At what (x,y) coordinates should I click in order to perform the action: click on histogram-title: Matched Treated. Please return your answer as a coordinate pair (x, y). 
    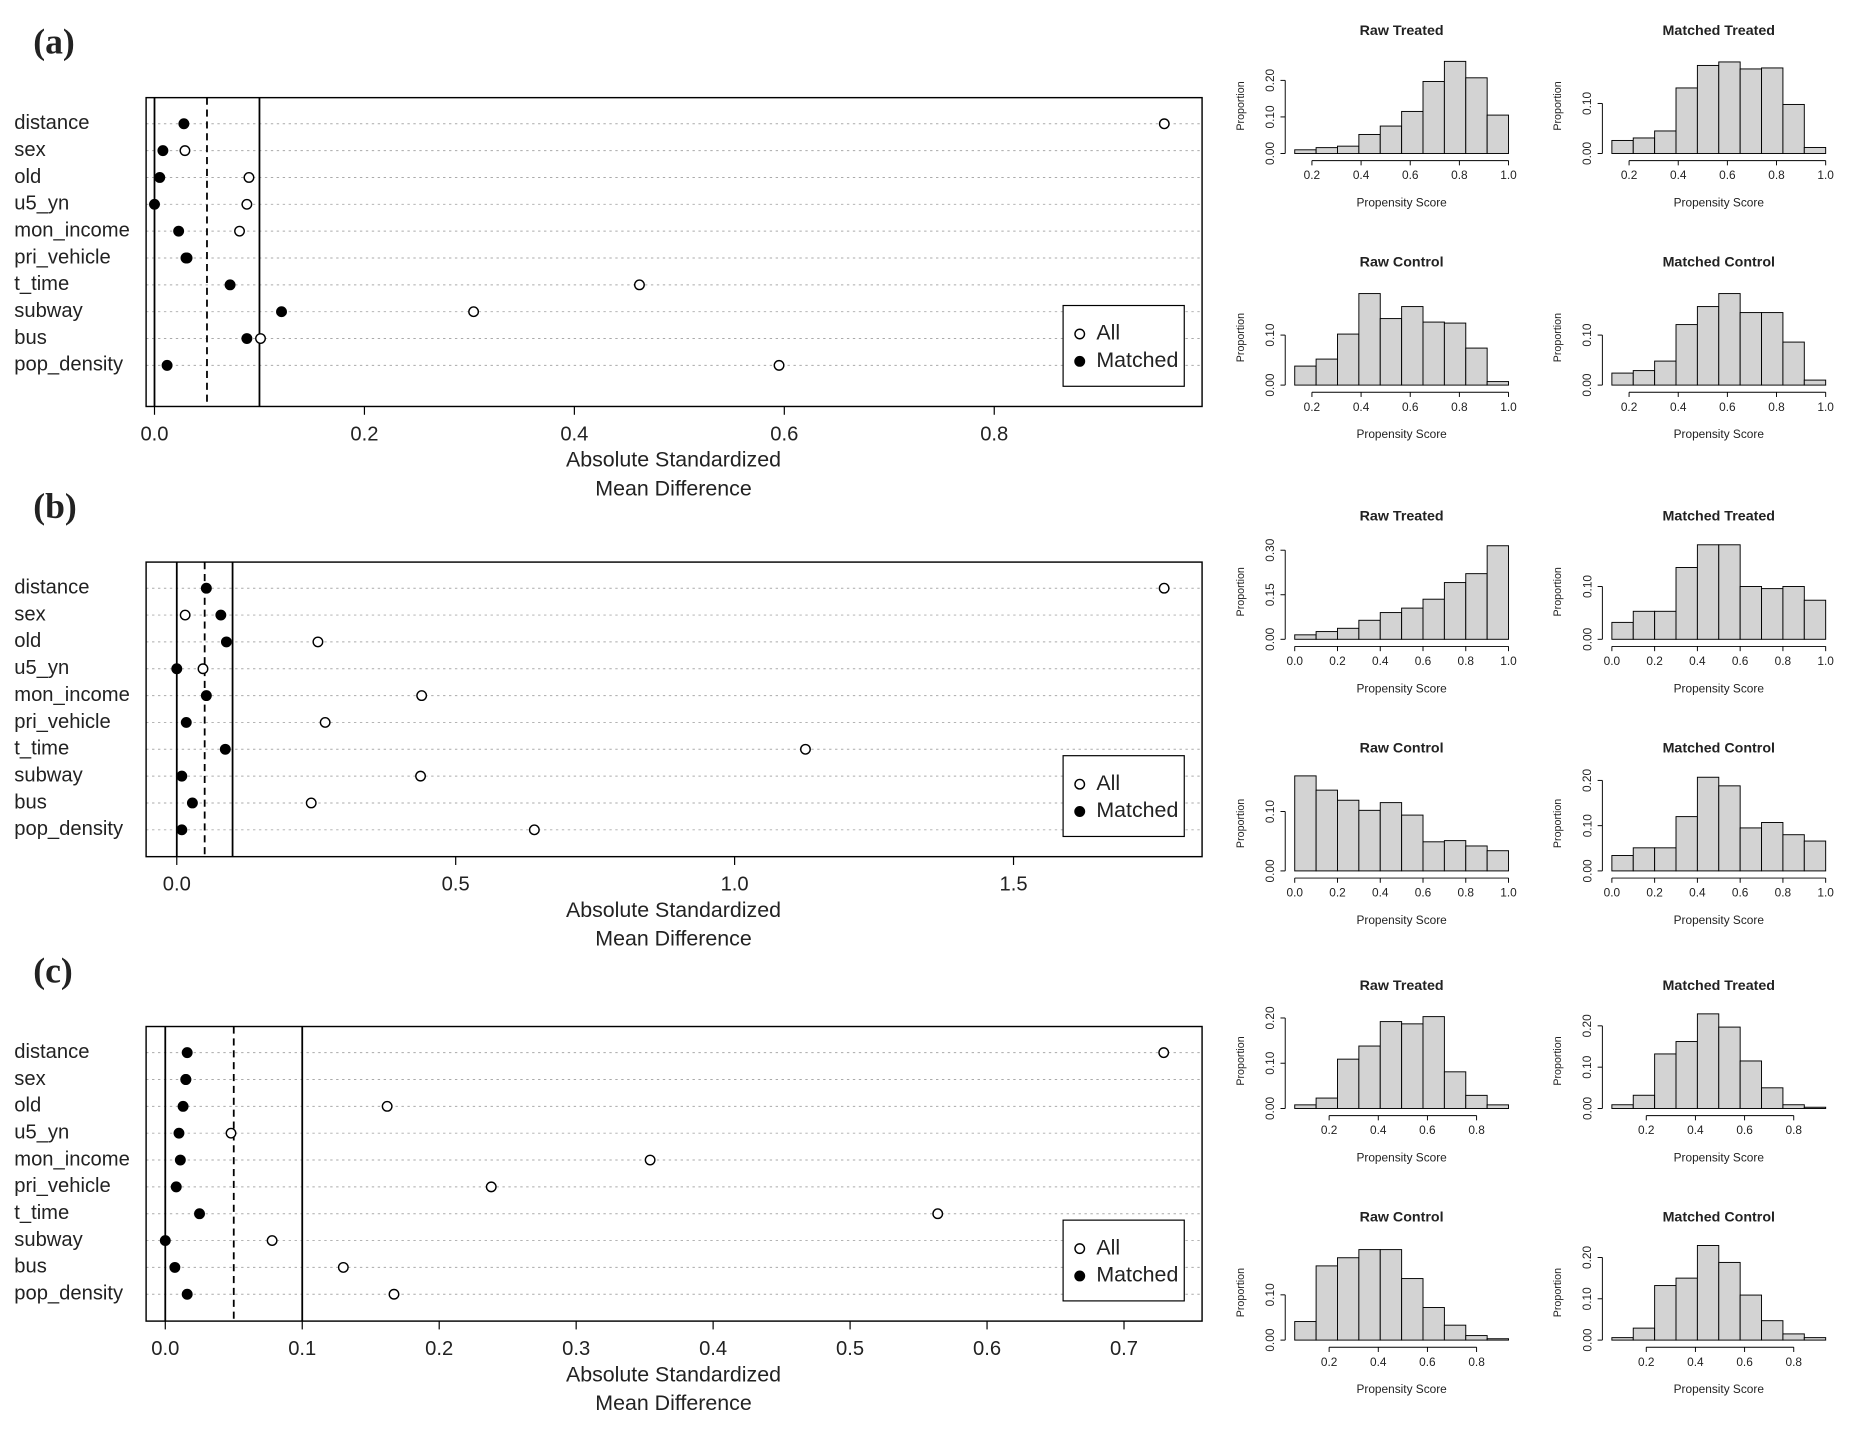
    Looking at the image, I should click on (1719, 31).